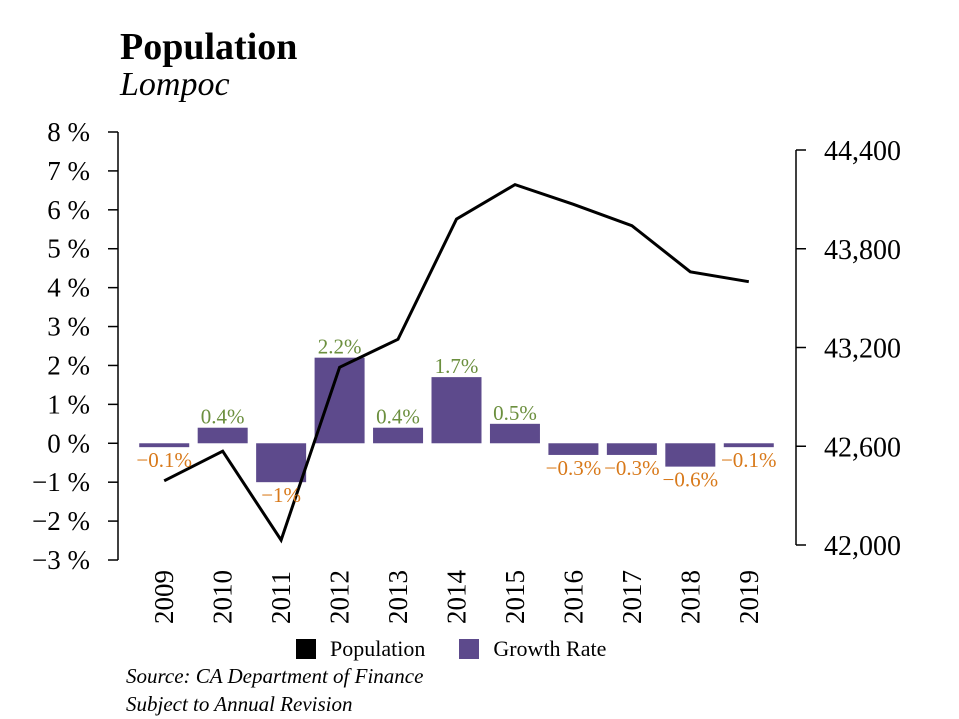 The height and width of the screenshot is (719, 959). I want to click on x-axis-tick-label: 2011, so click(281, 597).